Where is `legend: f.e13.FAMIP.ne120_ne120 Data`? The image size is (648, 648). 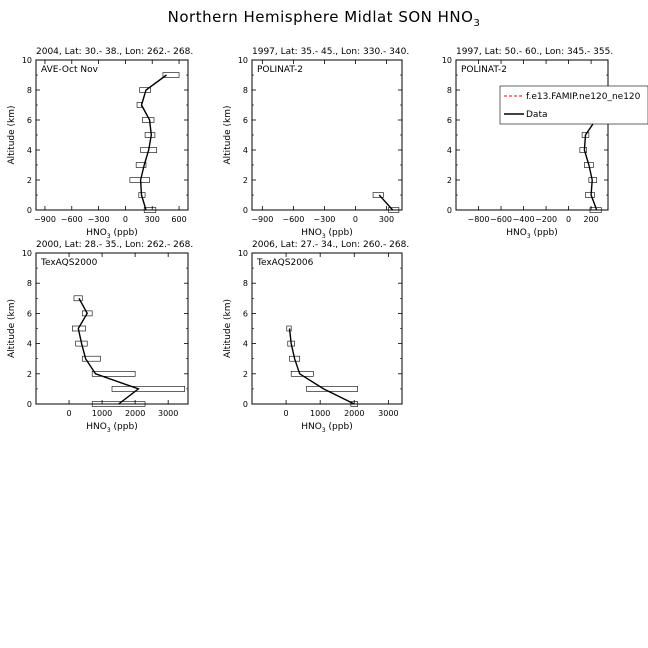 legend: f.e13.FAMIP.ne120_ne120 Data is located at coordinates (573, 105).